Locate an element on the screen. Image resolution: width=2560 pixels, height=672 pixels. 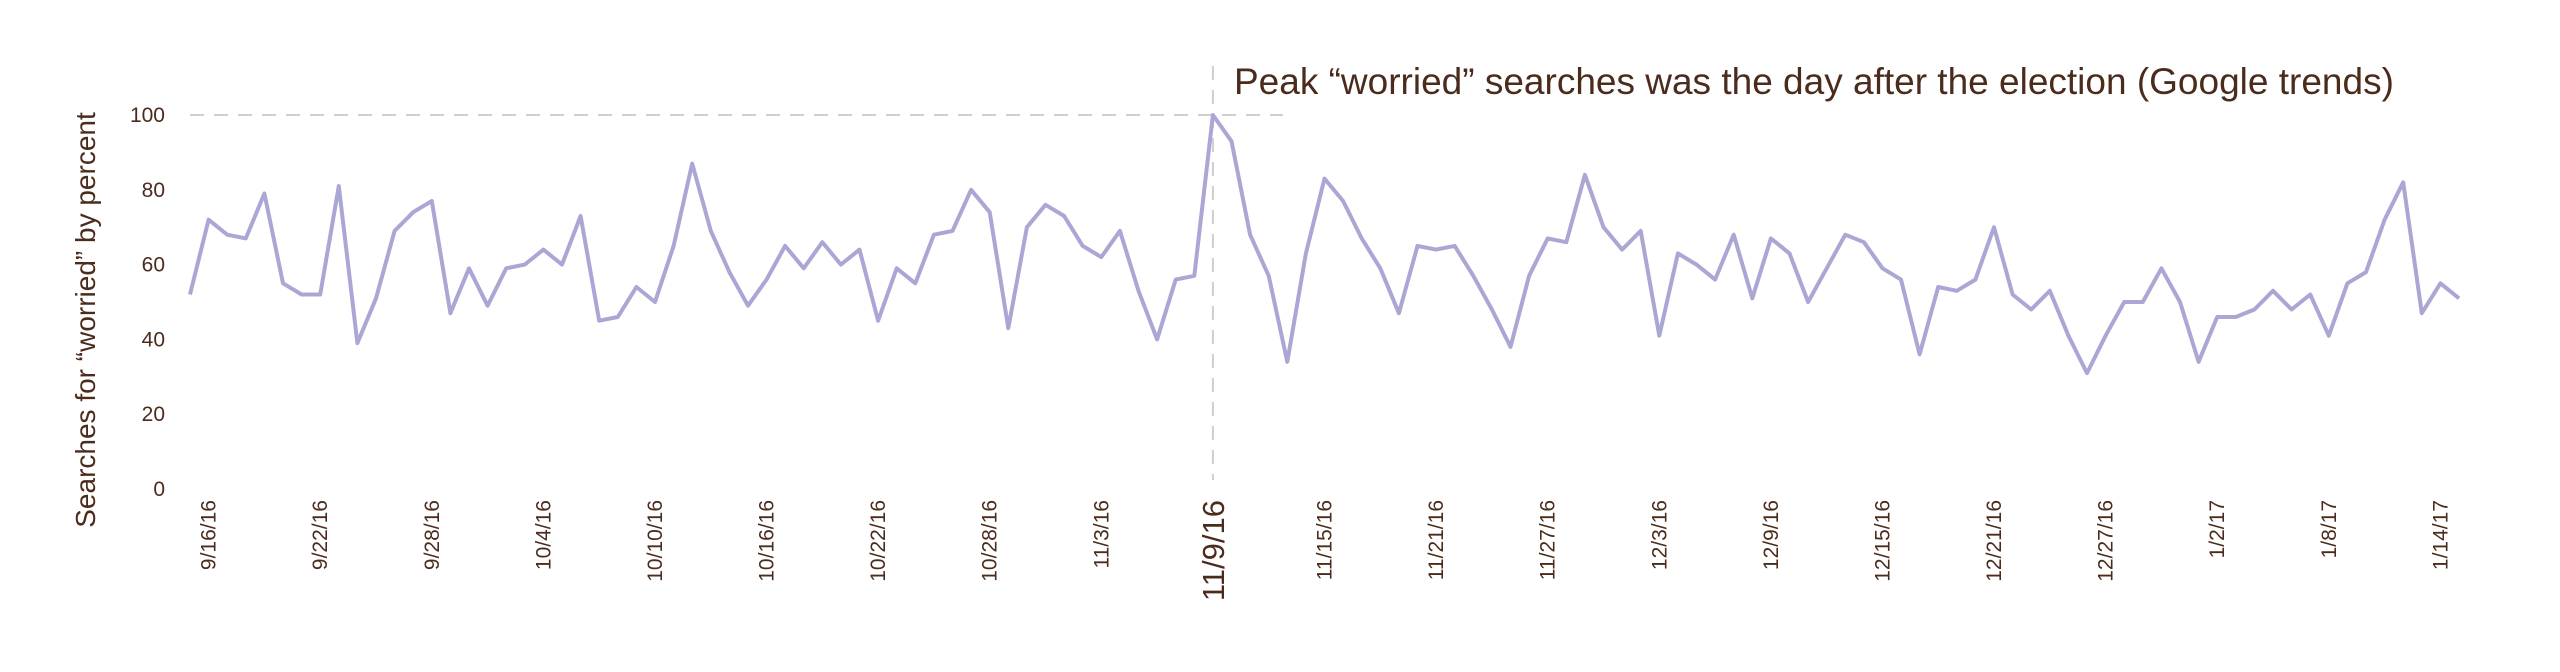
x-tick-label: 10/28/16 is located at coordinates (990, 541).